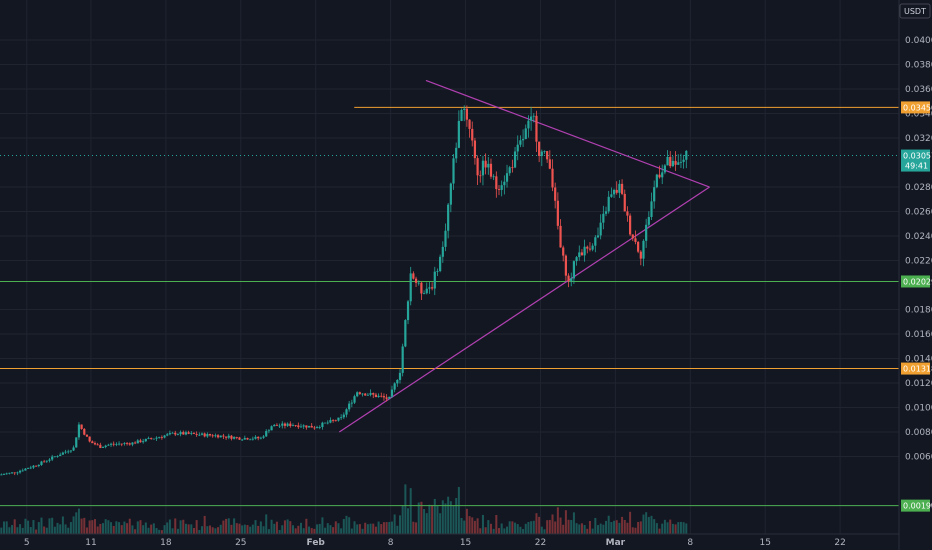 This screenshot has width=932, height=550. What do you see at coordinates (764, 543) in the screenshot?
I see `x-tick-label: 15` at bounding box center [764, 543].